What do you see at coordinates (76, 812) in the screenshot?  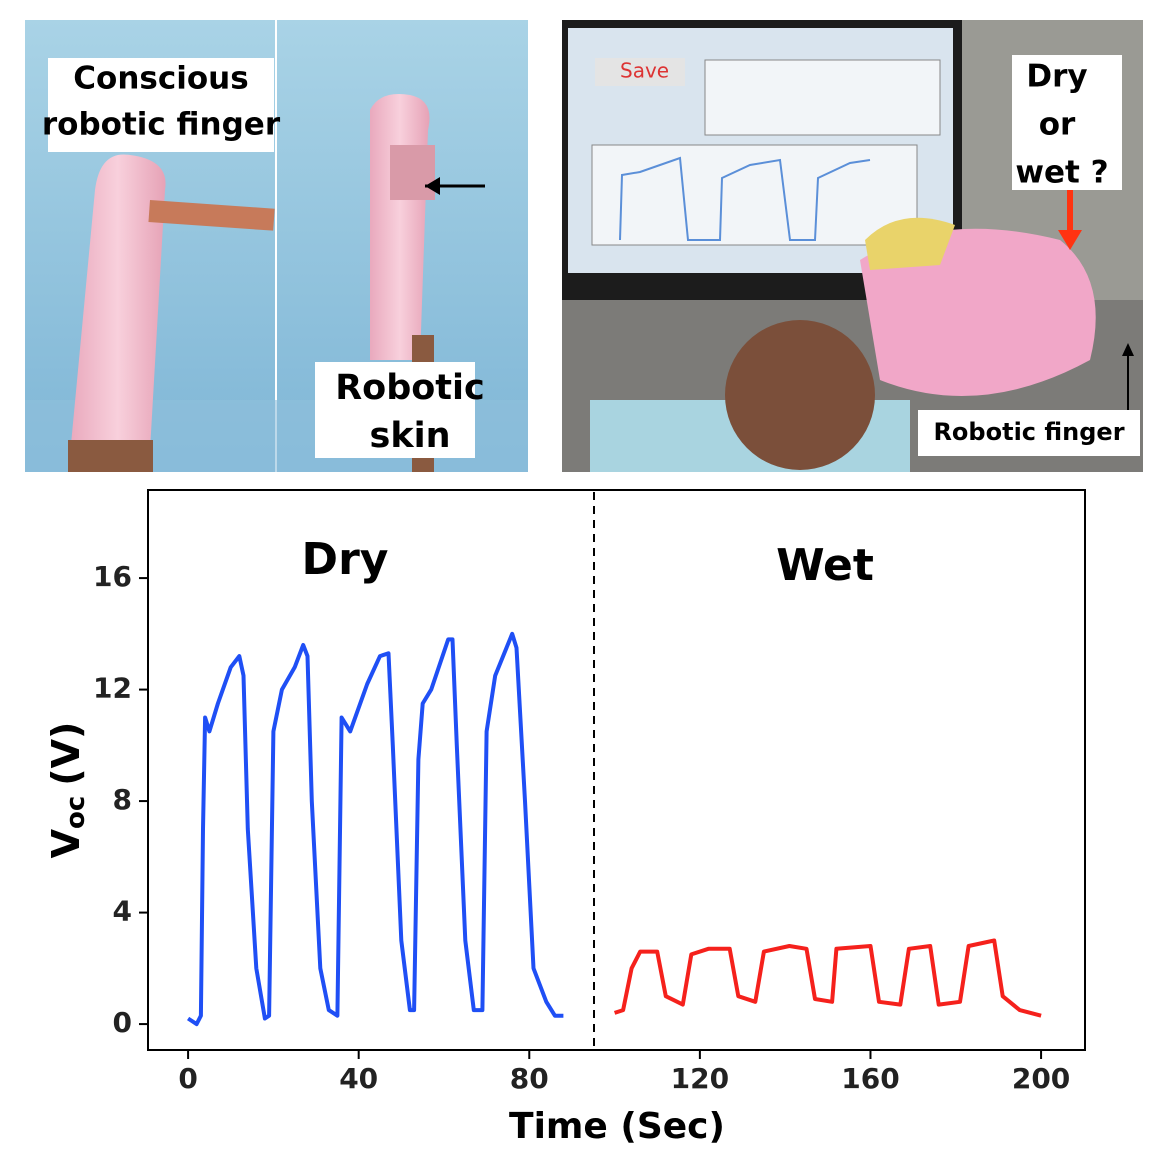 I see `y-axis-label-sub: oc` at bounding box center [76, 812].